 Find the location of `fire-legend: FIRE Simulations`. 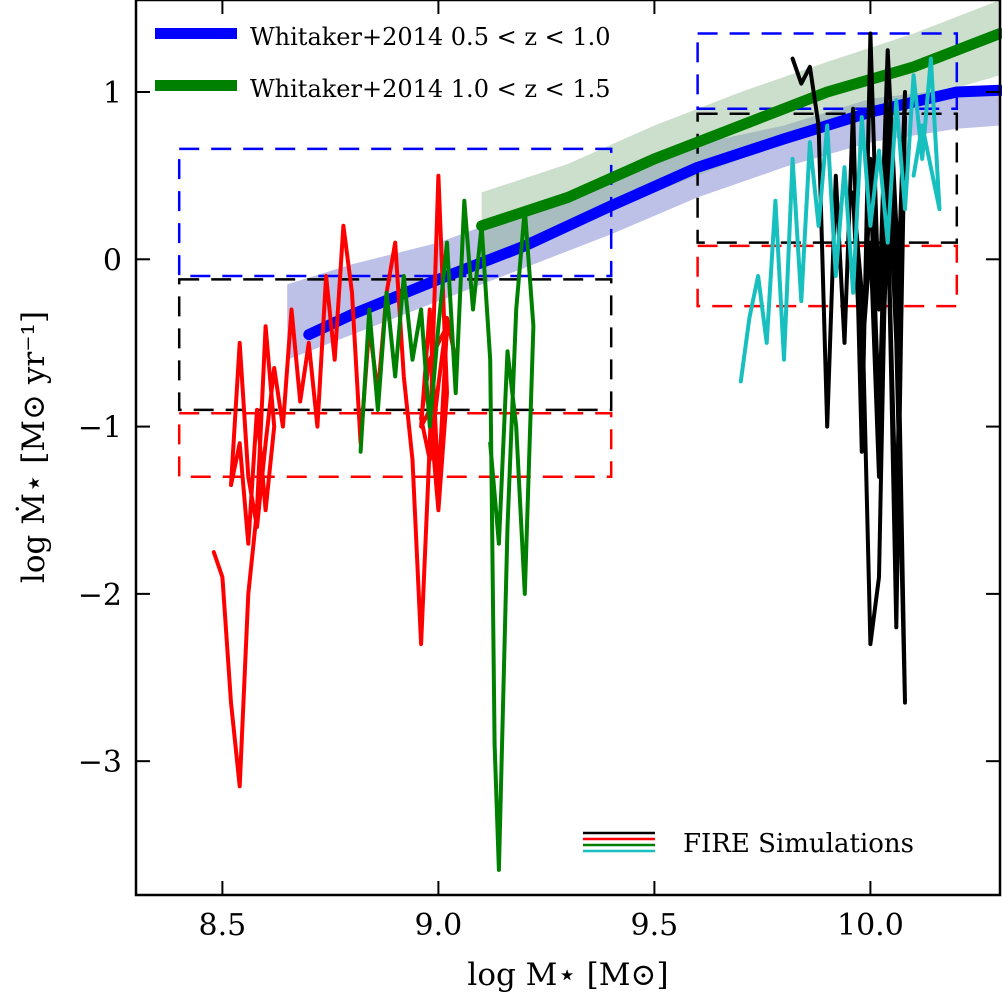

fire-legend: FIRE Simulations is located at coordinates (748, 844).